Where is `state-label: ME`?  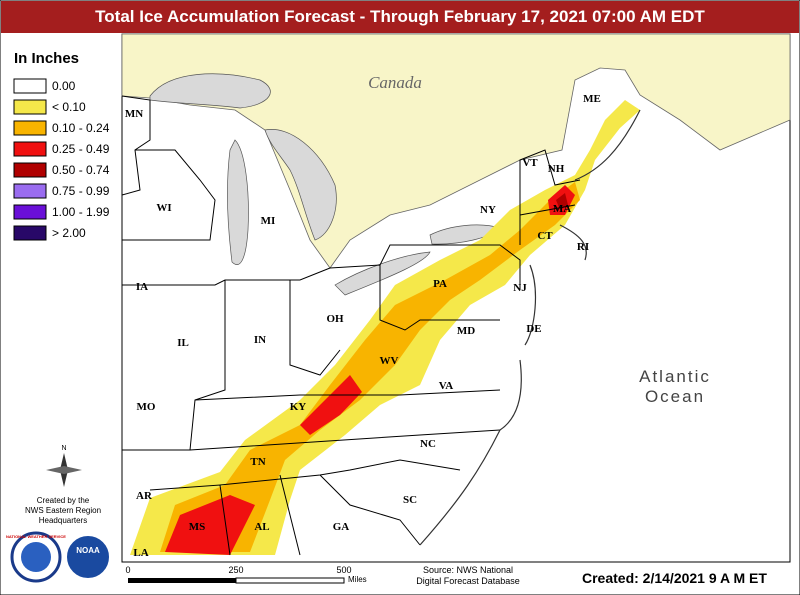
state-label: ME is located at coordinates (592, 99).